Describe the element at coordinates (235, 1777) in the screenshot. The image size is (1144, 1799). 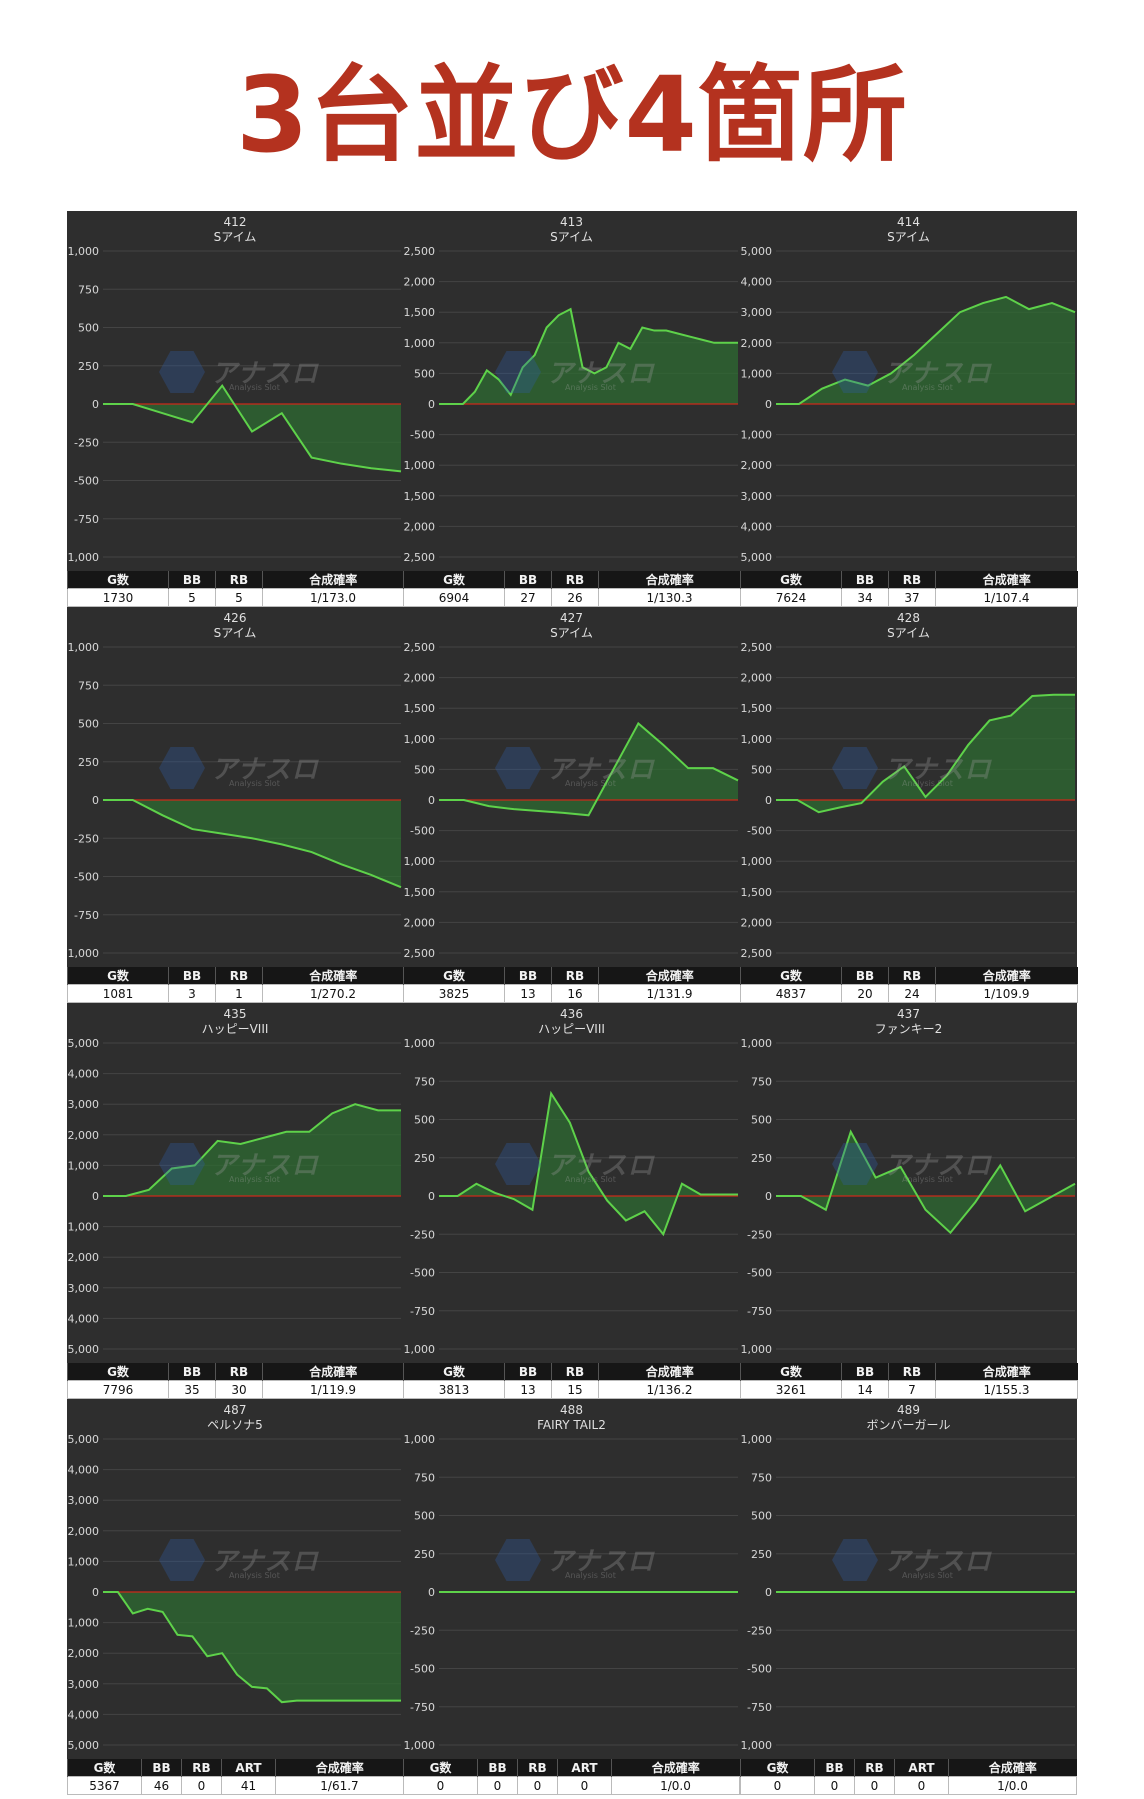
I see `stats-table: G数 BB RB ART 合成確率 5367 46 0 41 1/61.7` at that location.